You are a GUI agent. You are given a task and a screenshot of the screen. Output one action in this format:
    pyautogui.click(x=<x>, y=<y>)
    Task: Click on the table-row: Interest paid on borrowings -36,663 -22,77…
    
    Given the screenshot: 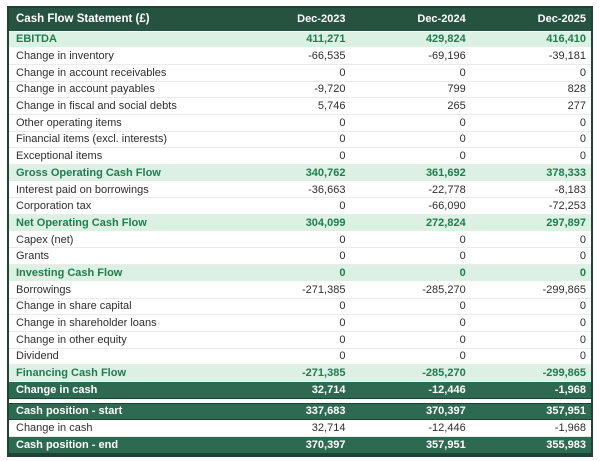 What is the action you would take?
    pyautogui.click(x=300, y=190)
    